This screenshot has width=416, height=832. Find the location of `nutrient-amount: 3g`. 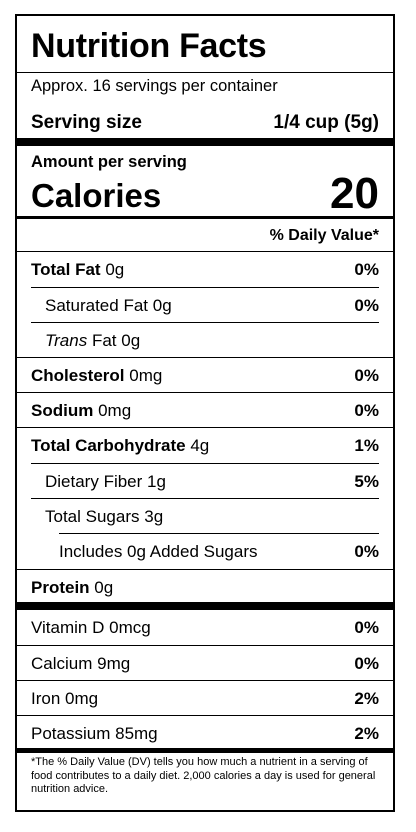

nutrient-amount: 3g is located at coordinates (154, 516).